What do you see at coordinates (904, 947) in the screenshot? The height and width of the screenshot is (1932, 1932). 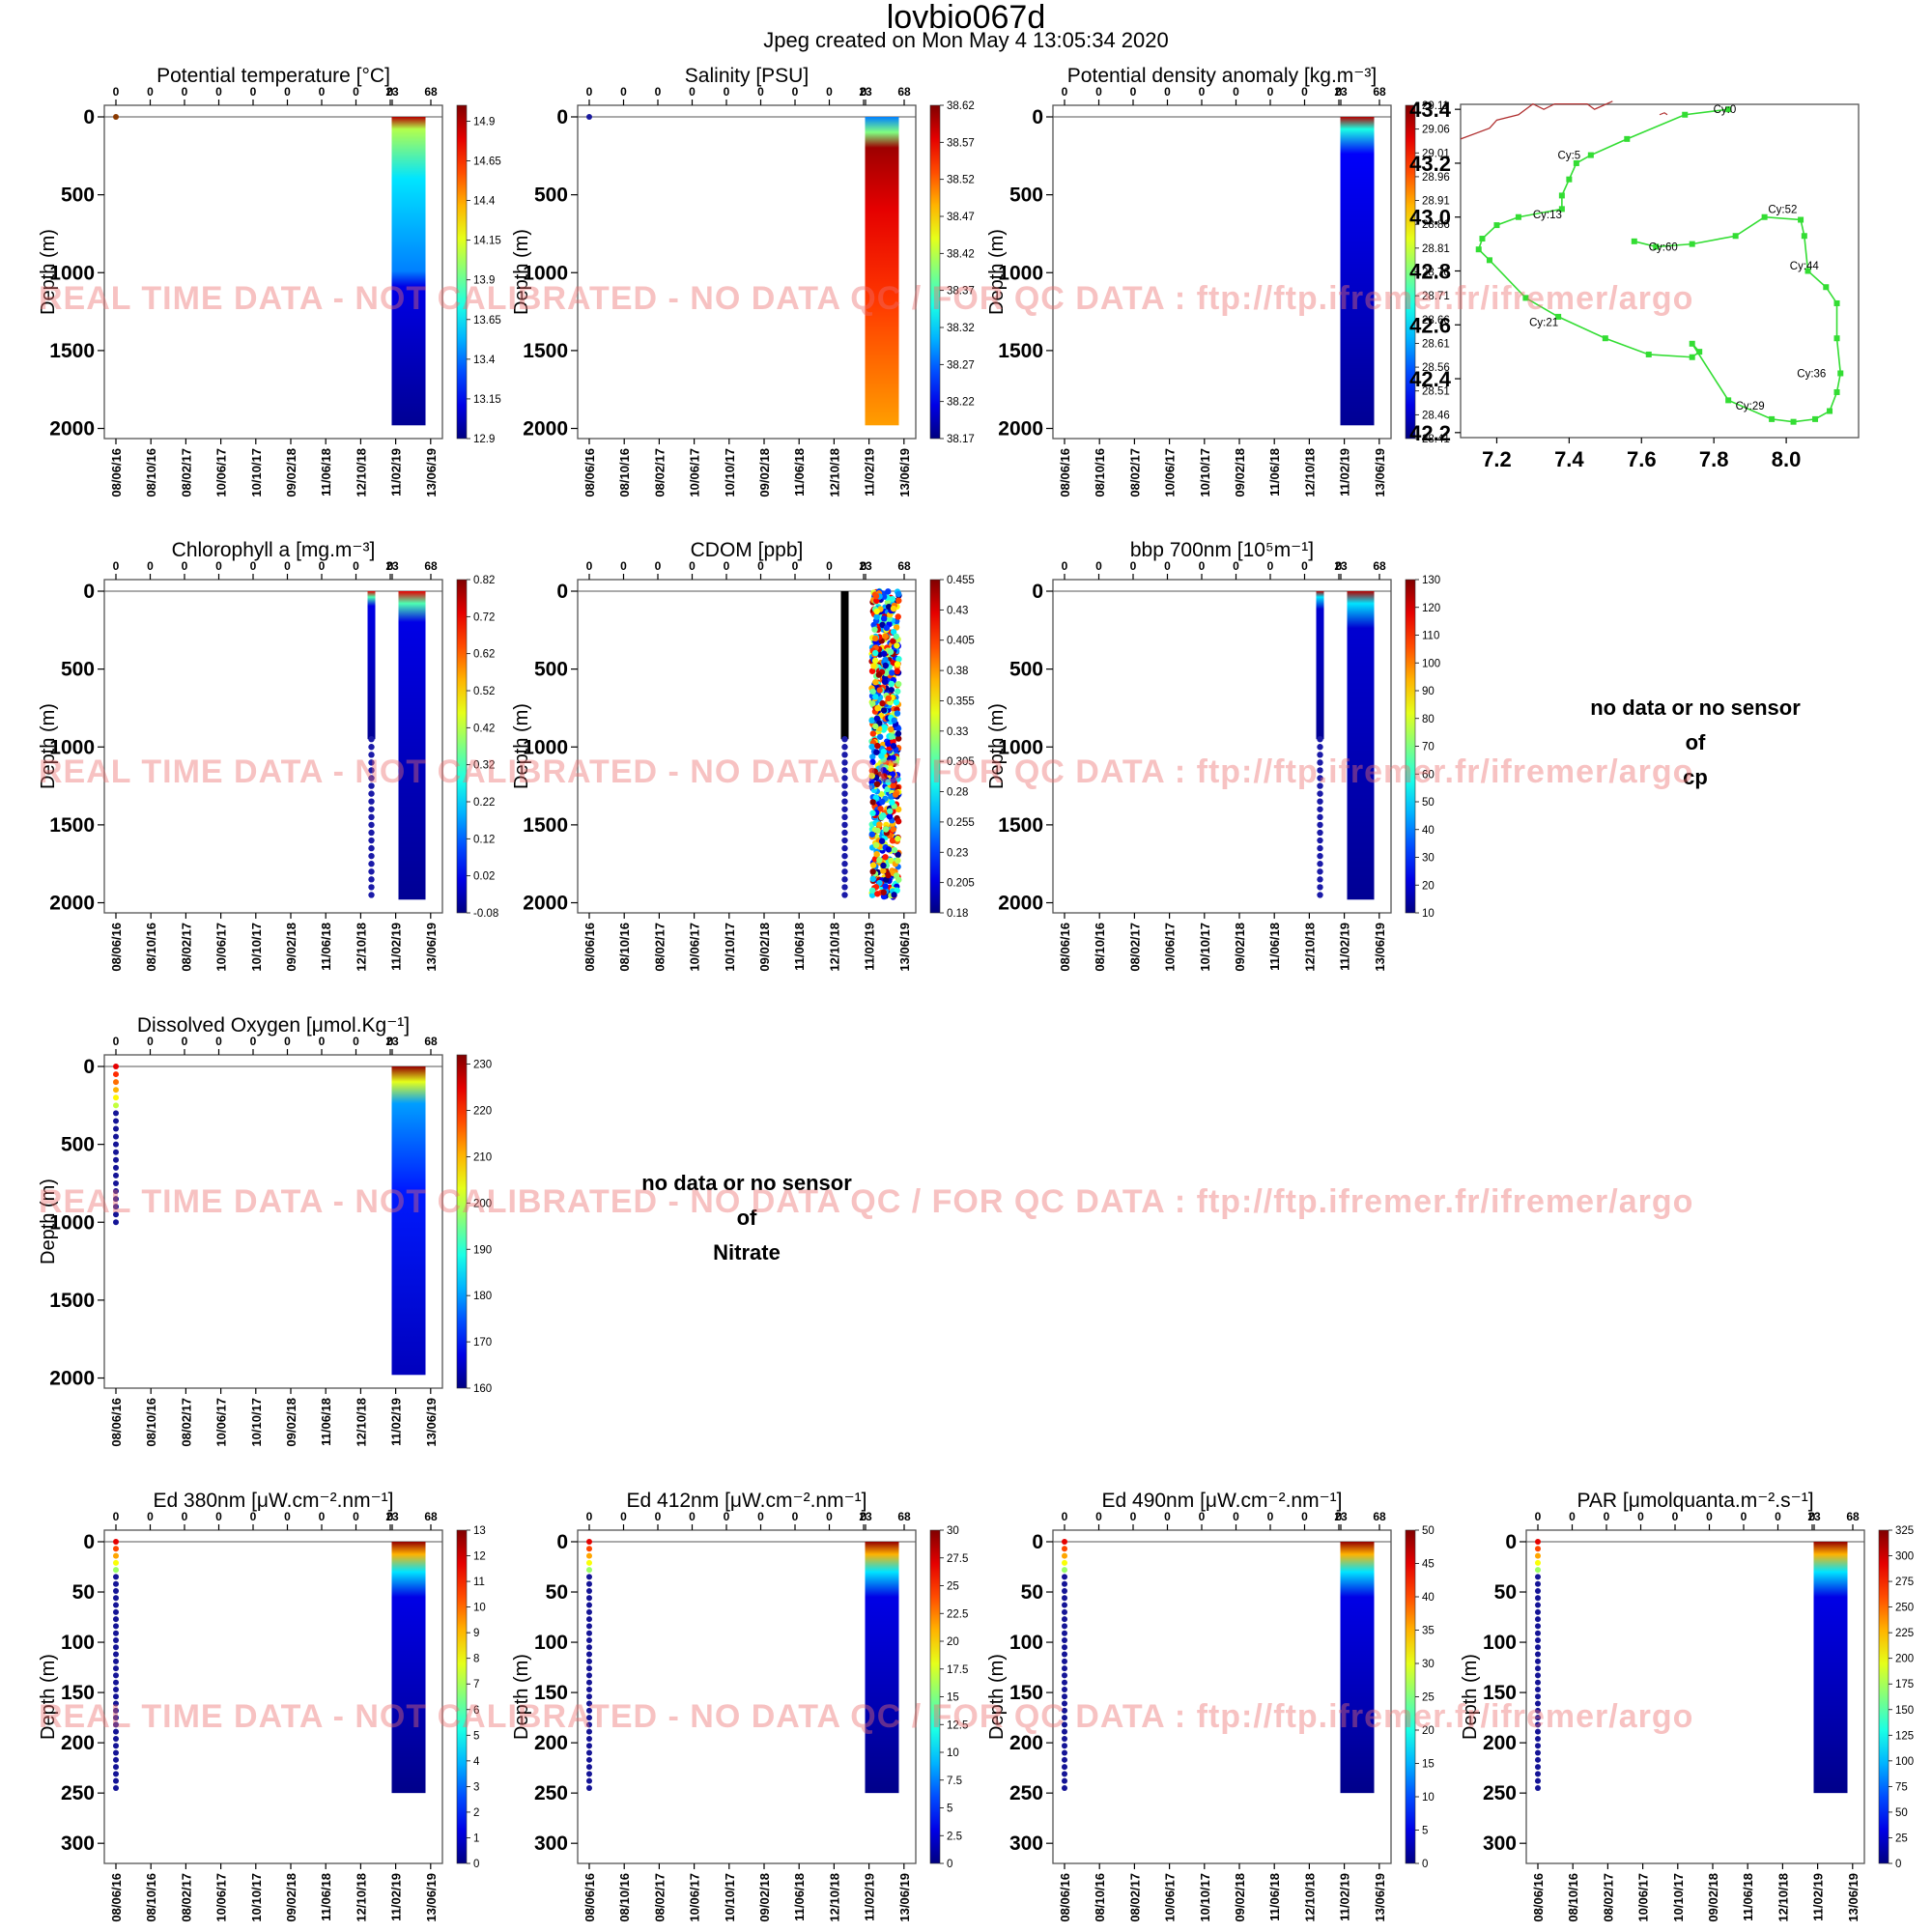 I see `date-tick-label: 13/06/19` at bounding box center [904, 947].